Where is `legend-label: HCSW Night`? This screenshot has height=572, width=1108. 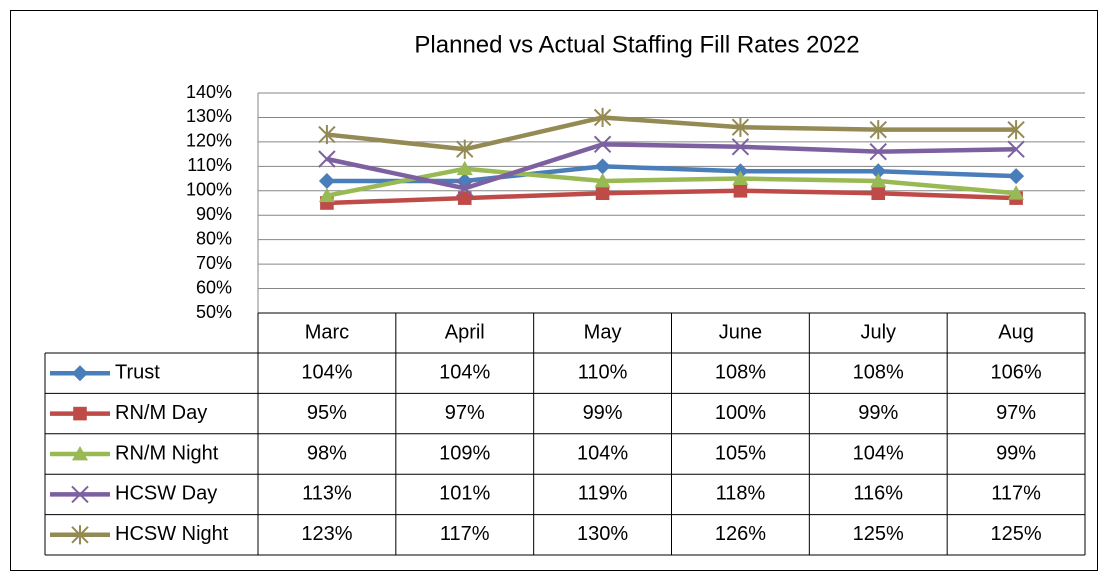
legend-label: HCSW Night is located at coordinates (172, 534).